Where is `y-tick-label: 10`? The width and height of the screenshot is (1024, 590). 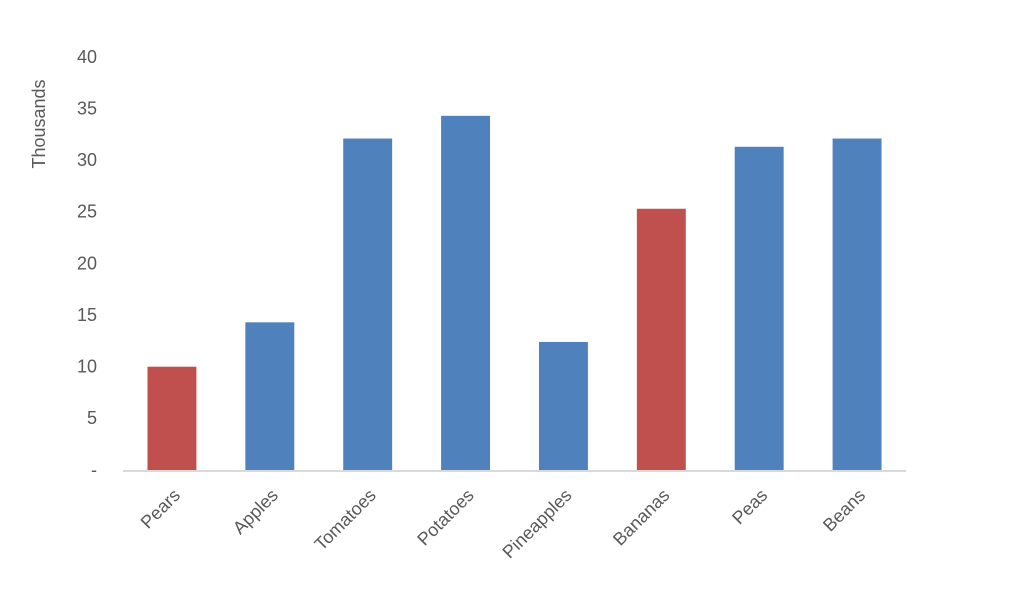
y-tick-label: 10 is located at coordinates (87, 367).